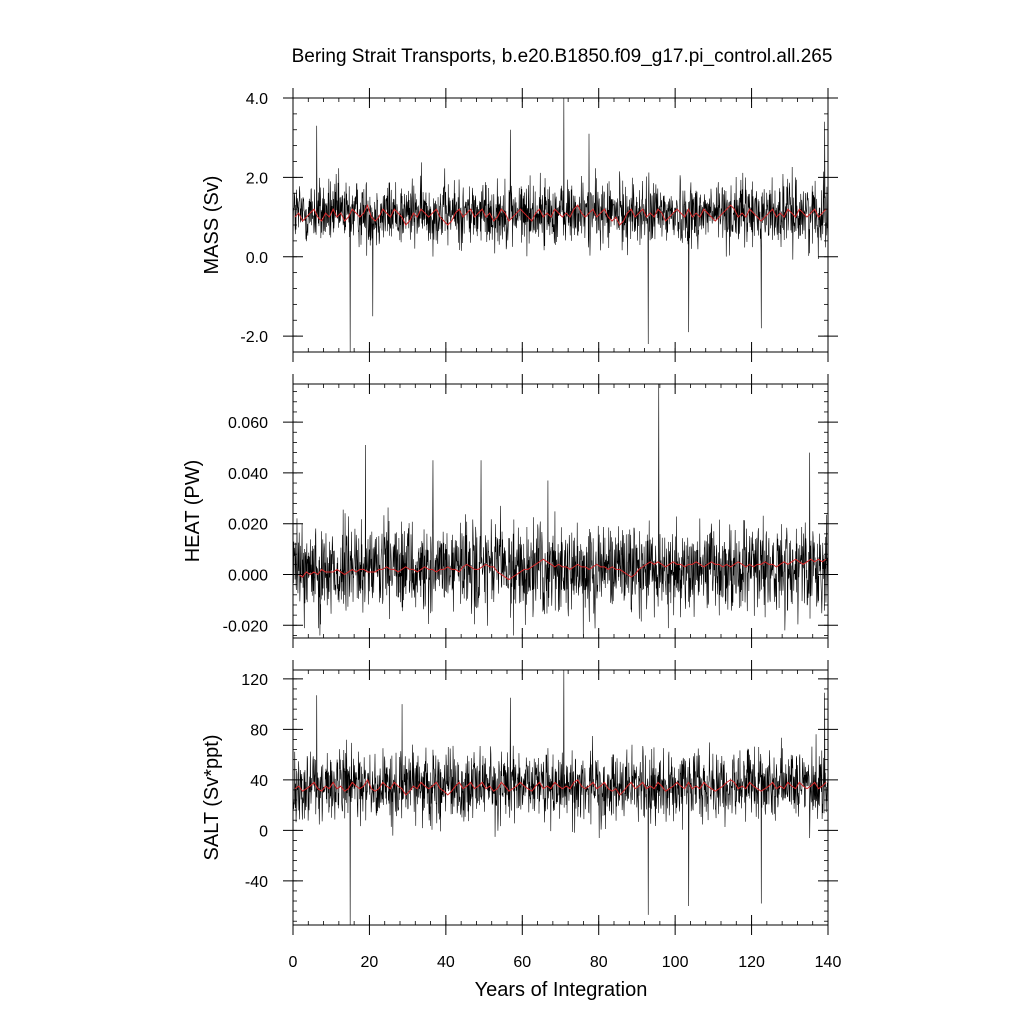 This screenshot has height=1029, width=1024. I want to click on y-tick-label: 0.020, so click(248, 525).